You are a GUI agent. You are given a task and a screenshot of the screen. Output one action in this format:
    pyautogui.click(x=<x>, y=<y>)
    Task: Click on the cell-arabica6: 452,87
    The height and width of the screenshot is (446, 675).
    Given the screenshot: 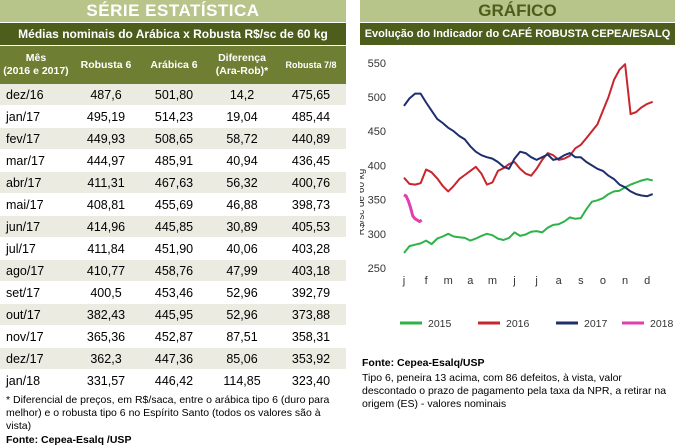 What is the action you would take?
    pyautogui.click(x=174, y=336)
    